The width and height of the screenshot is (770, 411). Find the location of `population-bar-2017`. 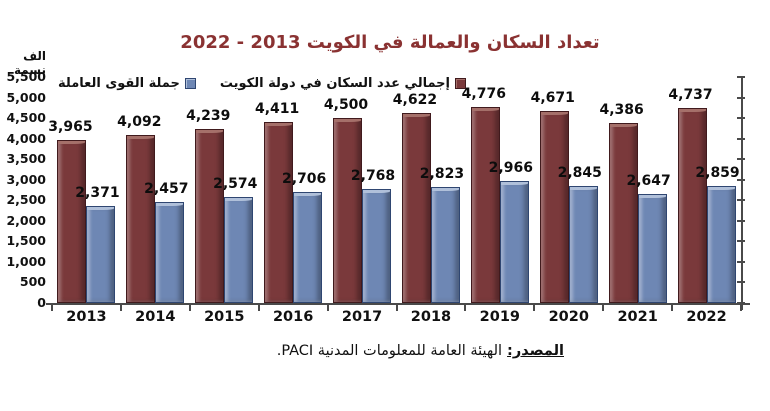

population-bar-2017 is located at coordinates (348, 210).